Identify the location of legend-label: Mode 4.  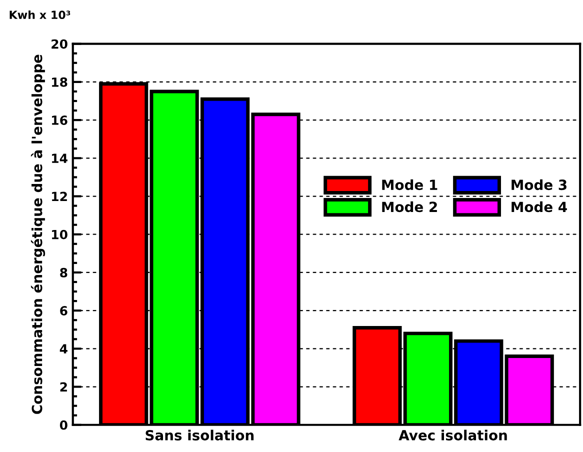
(539, 206).